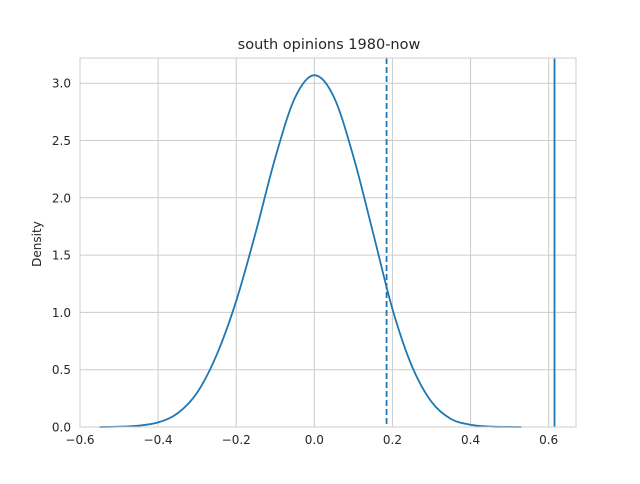 The height and width of the screenshot is (484, 640). What do you see at coordinates (37, 244) in the screenshot?
I see `y-axis-label: Density` at bounding box center [37, 244].